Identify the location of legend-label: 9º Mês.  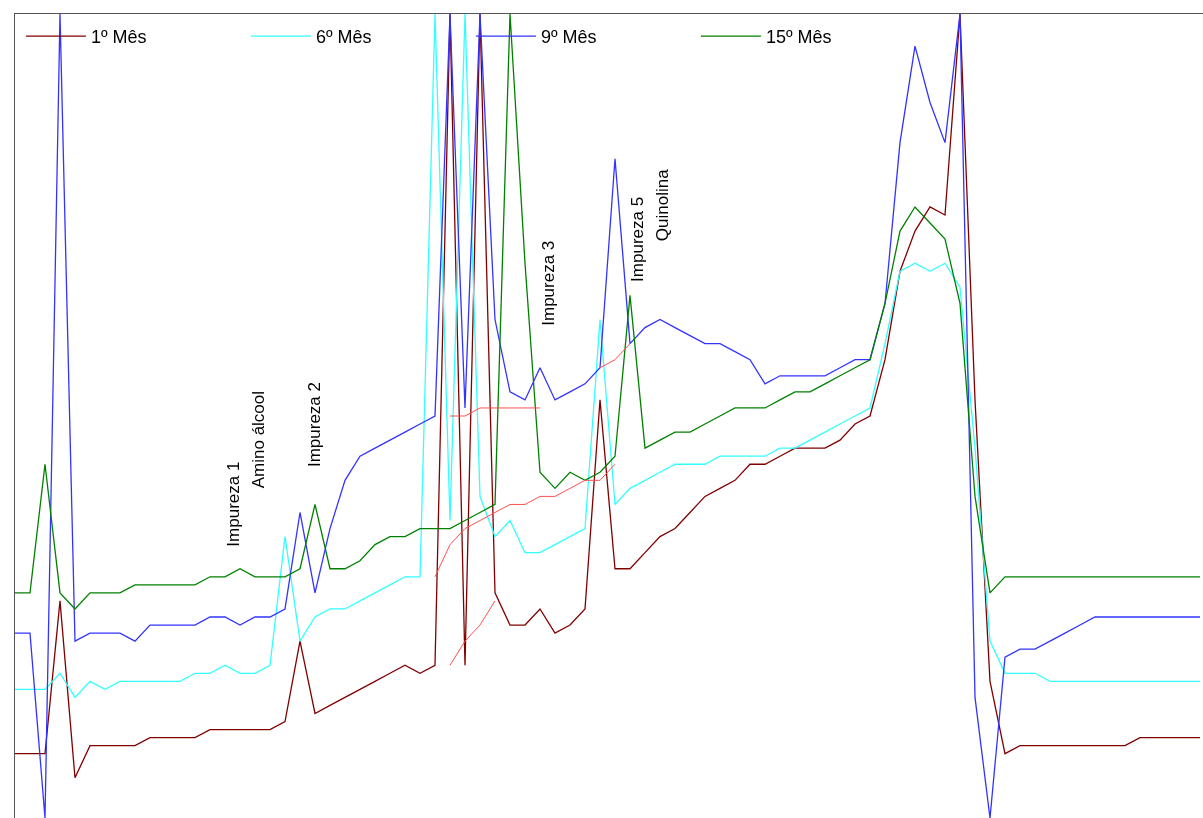
(568, 37).